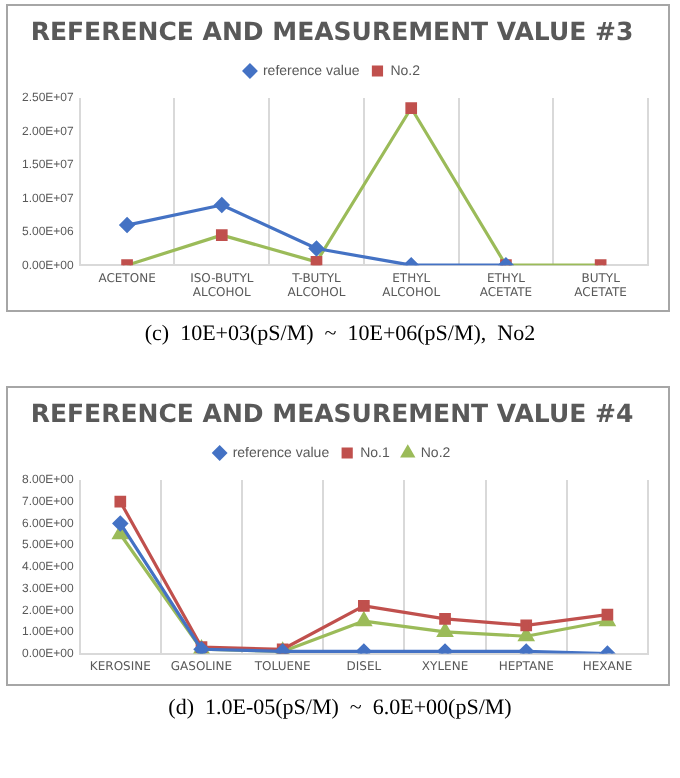 This screenshot has height=778, width=680. What do you see at coordinates (340, 708) in the screenshot?
I see `text: (d) 1.0E-05(pS/M) ~ 6.0E+00(pS/M)` at bounding box center [340, 708].